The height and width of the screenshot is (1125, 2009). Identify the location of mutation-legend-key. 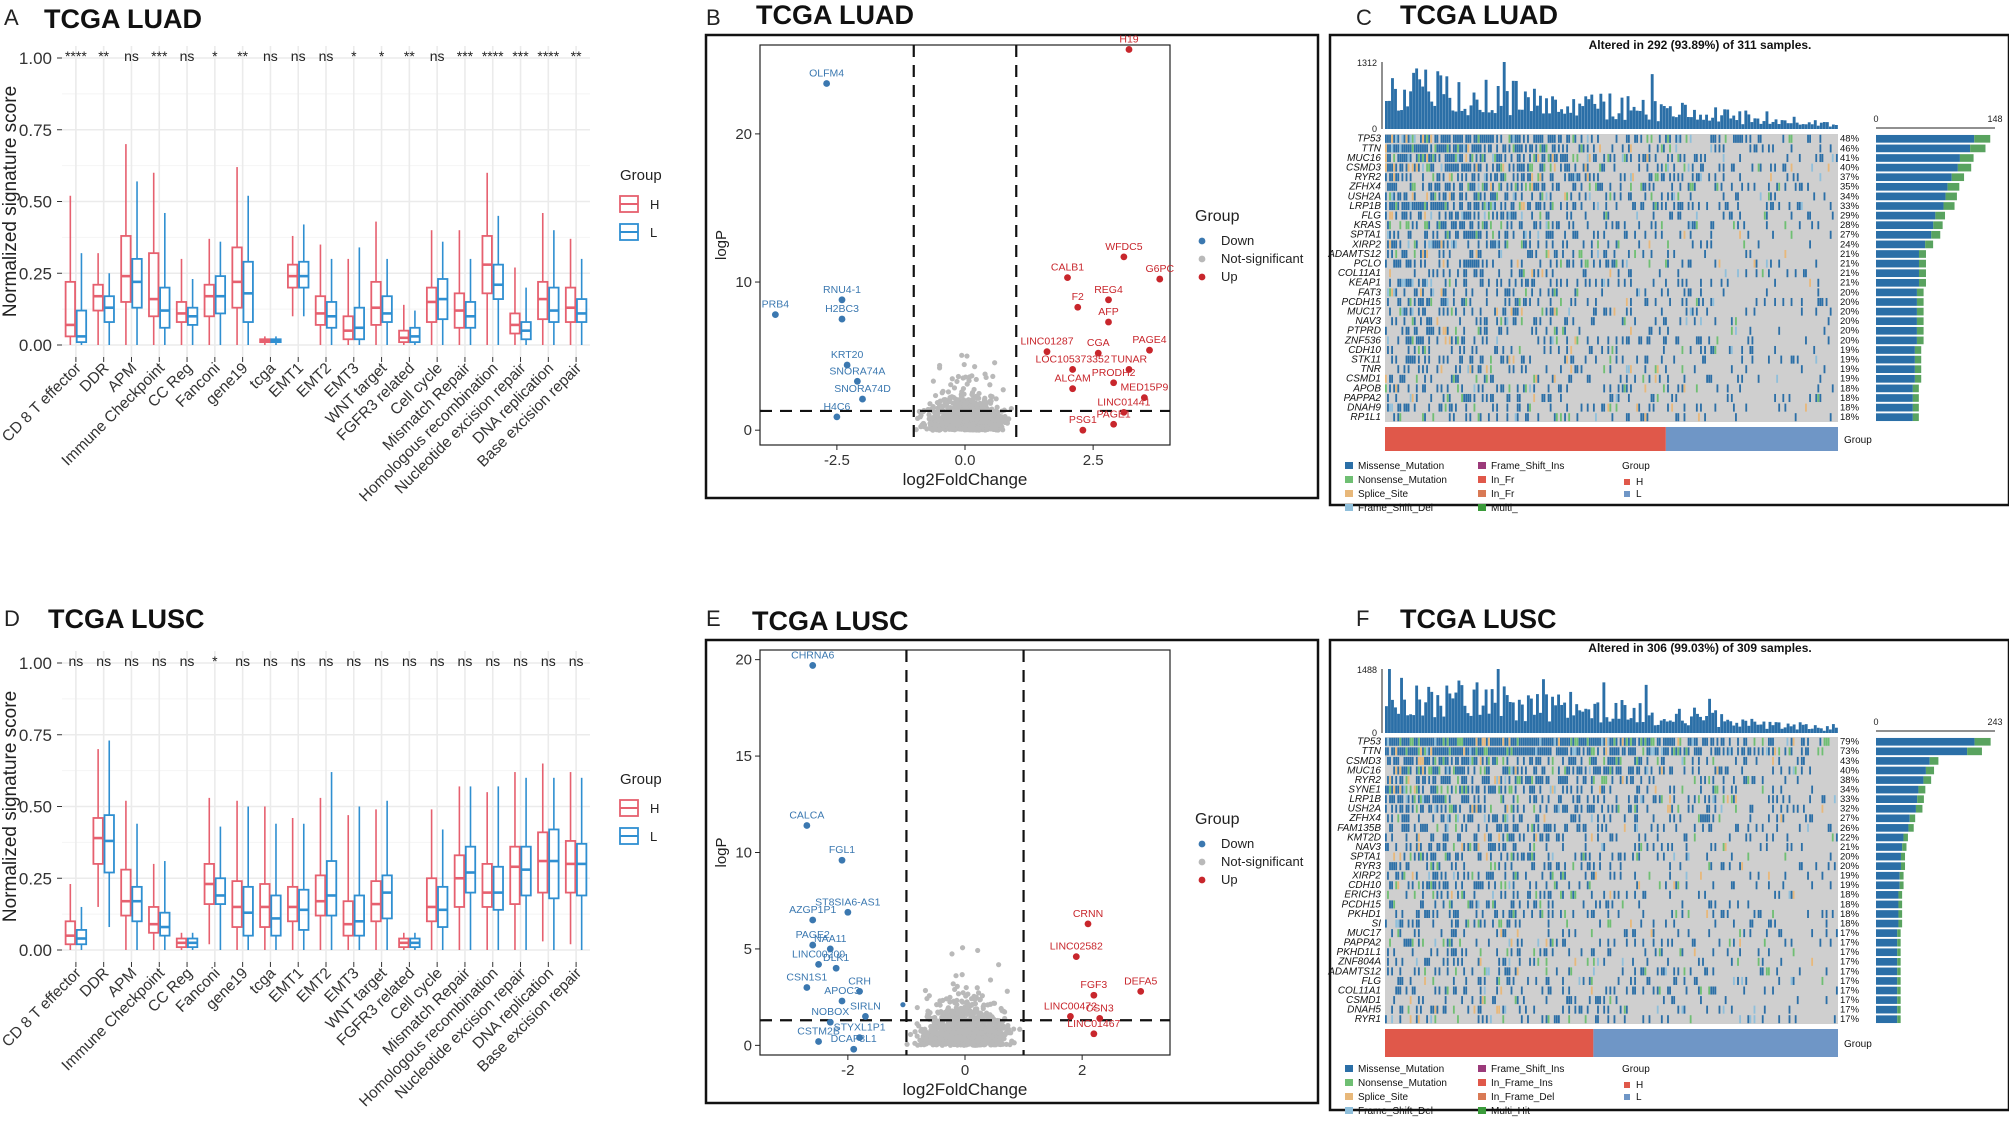
(1482, 465).